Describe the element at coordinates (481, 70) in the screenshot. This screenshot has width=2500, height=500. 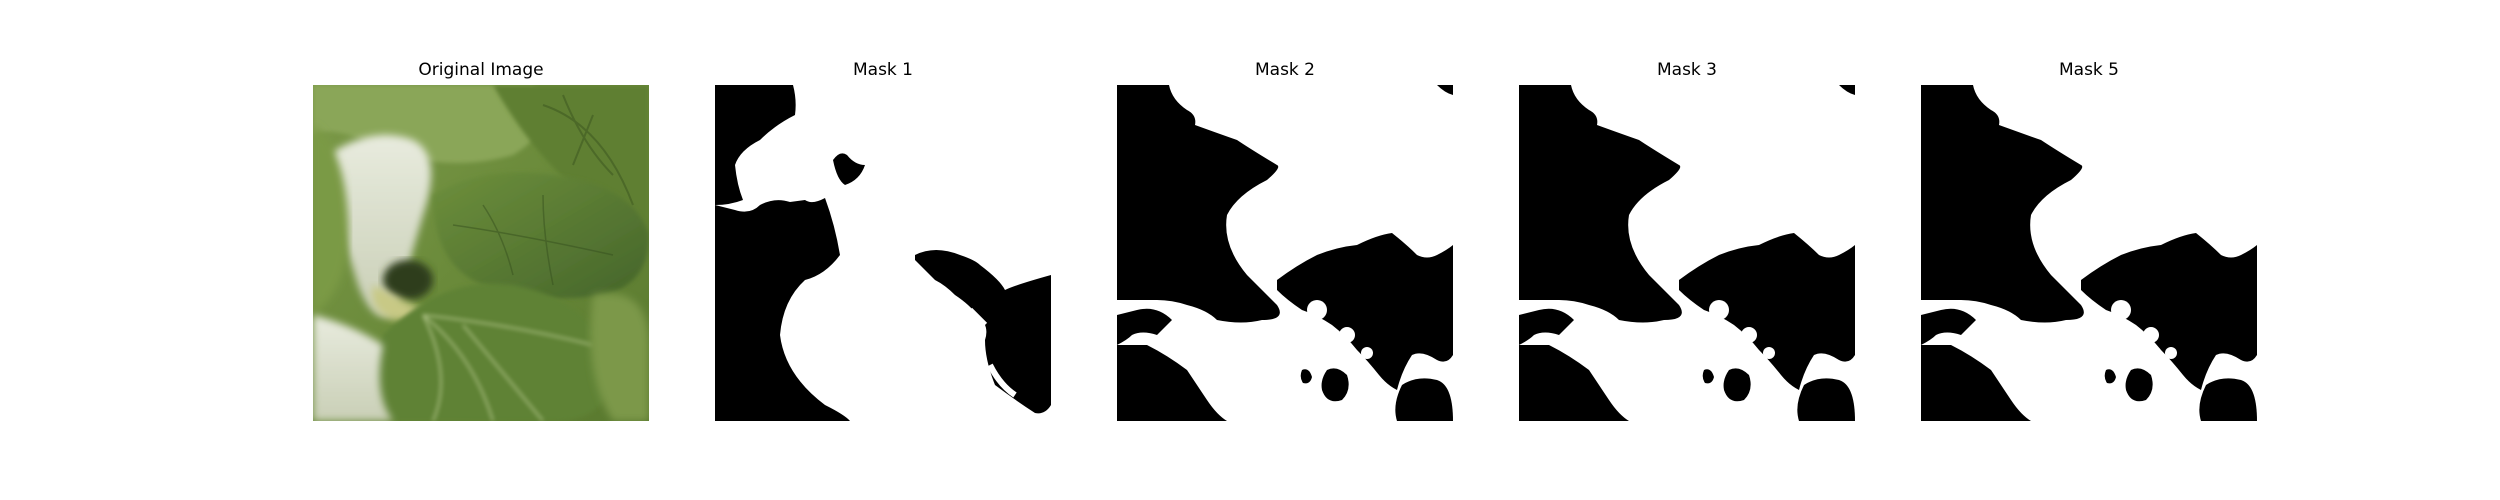
I see `original-image-title: Original Image` at that location.